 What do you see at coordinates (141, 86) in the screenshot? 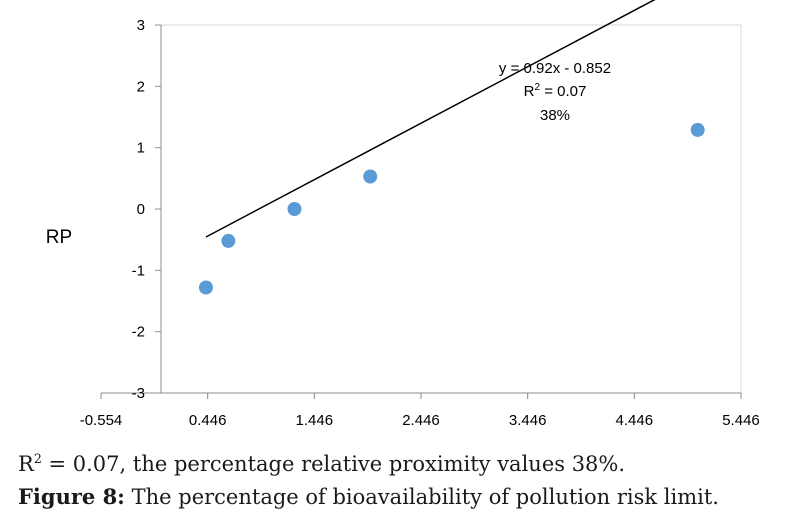
I see `y-tick-label: 2` at bounding box center [141, 86].